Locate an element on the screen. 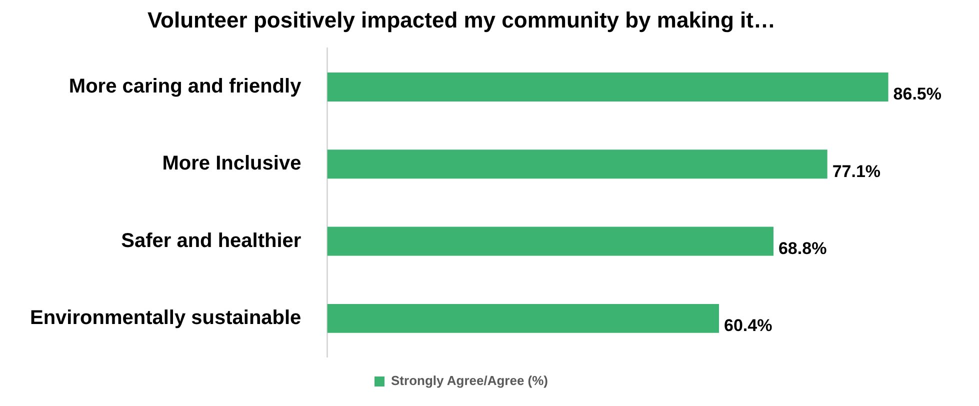 Image resolution: width=979 pixels, height=406 pixels. y-tick-label: More caring and friendly is located at coordinates (185, 86).